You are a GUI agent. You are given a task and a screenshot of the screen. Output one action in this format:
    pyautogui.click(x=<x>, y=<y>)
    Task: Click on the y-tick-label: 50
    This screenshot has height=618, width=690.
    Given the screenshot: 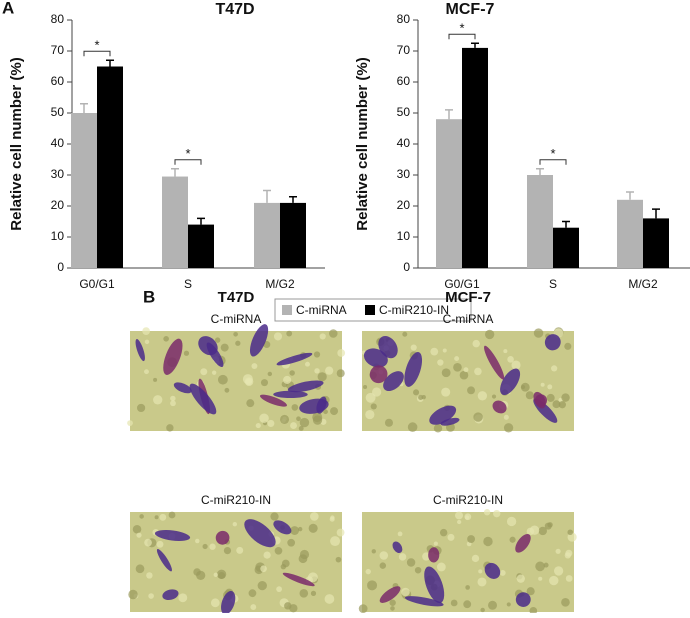 What is the action you would take?
    pyautogui.click(x=404, y=112)
    